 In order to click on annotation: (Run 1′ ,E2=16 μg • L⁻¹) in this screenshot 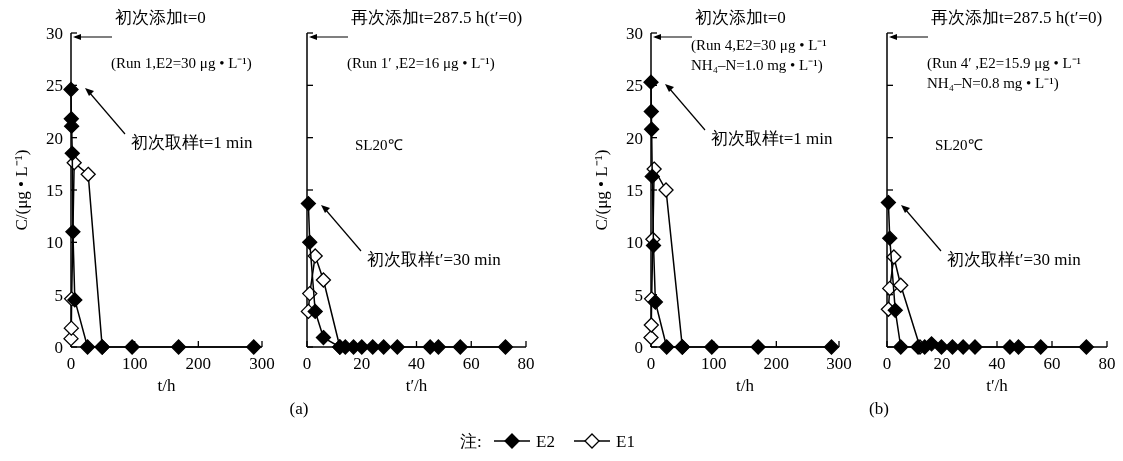, I will do `click(421, 63)`.